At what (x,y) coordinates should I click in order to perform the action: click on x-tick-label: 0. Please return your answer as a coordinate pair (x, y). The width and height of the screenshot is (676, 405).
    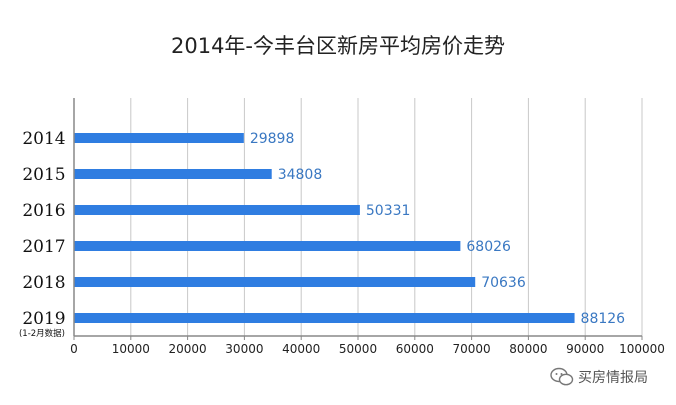
    Looking at the image, I should click on (74, 349).